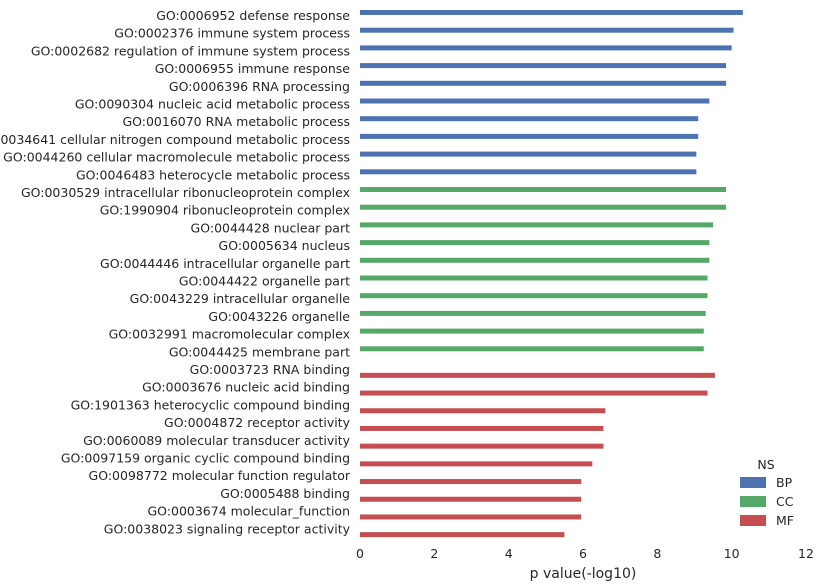 The width and height of the screenshot is (820, 587). Describe the element at coordinates (232, 33) in the screenshot. I see `category-label: GO:0002376 immune system process` at that location.